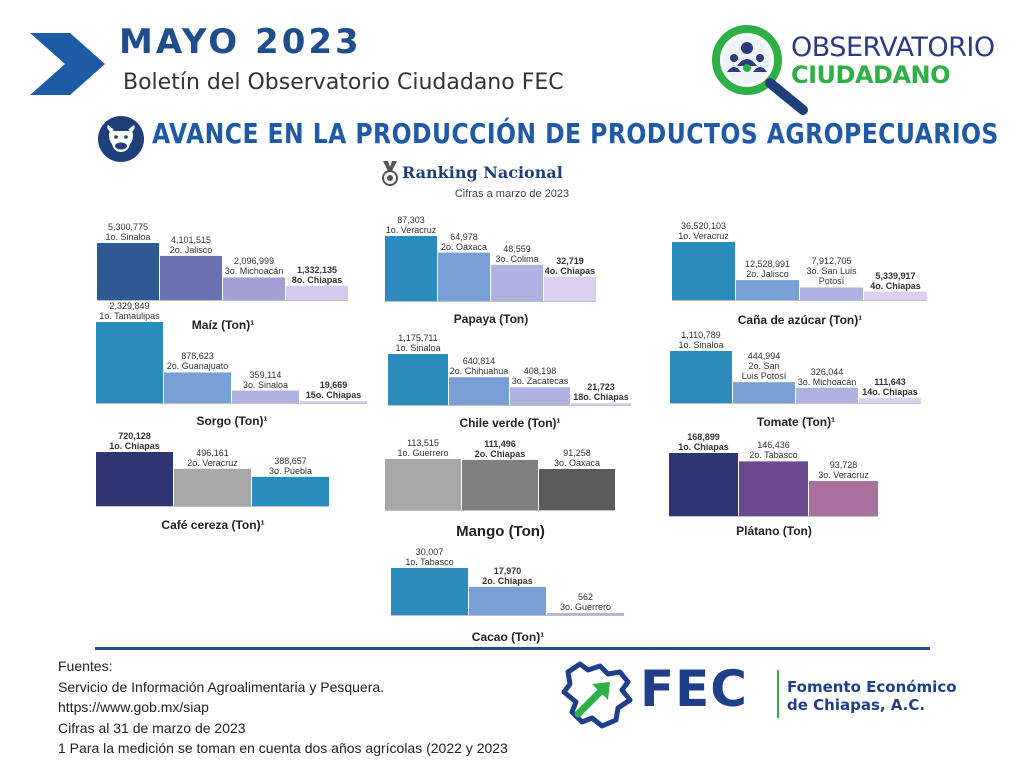 The height and width of the screenshot is (768, 1024). What do you see at coordinates (601, 397) in the screenshot?
I see `category-label-chile-3: 18o. Chiapas` at bounding box center [601, 397].